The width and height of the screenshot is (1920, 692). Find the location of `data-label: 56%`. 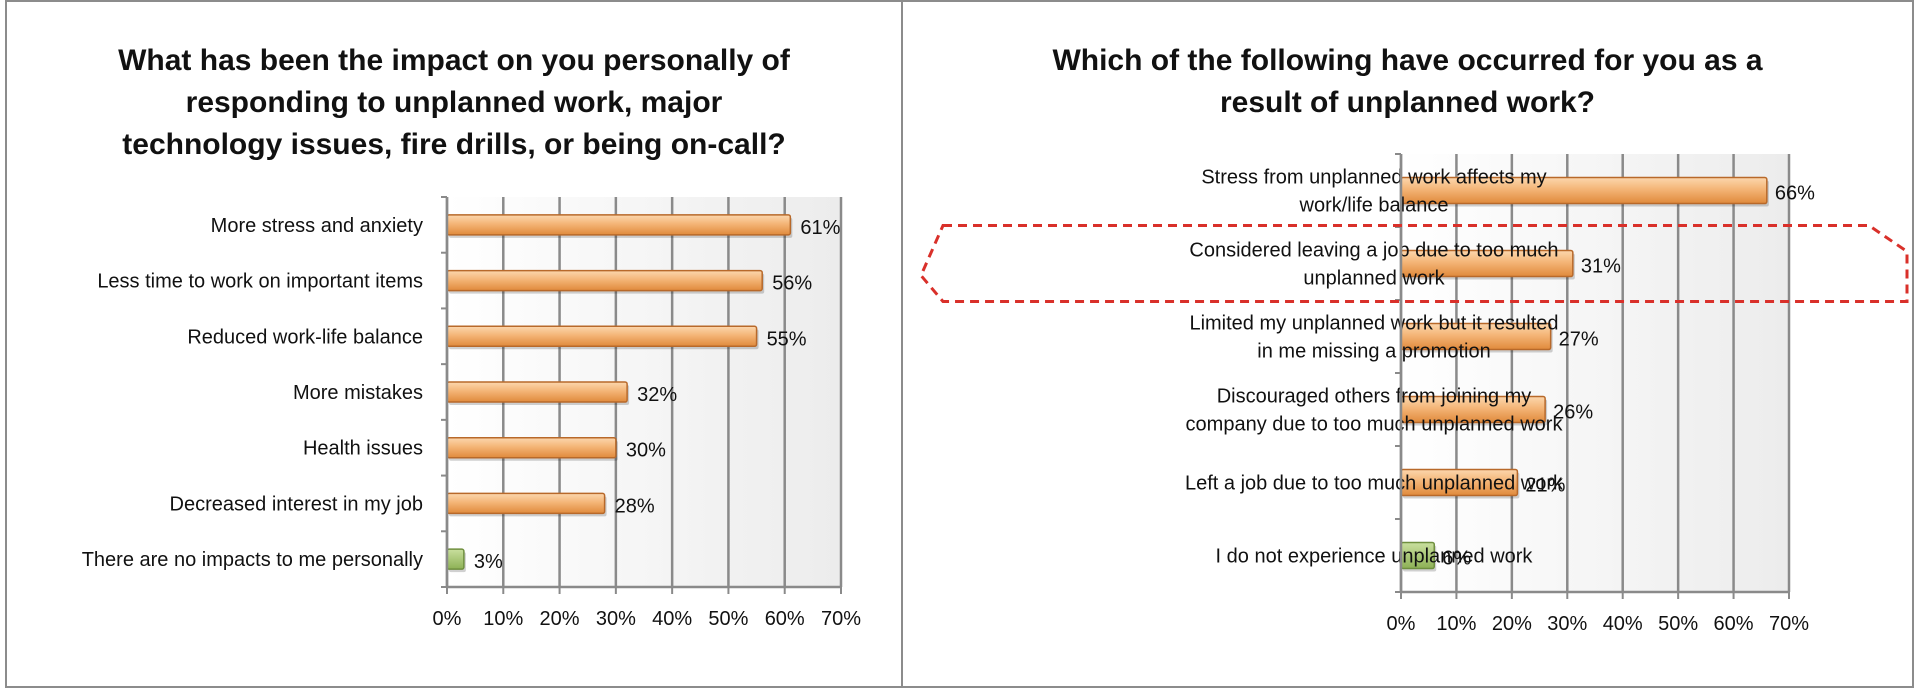

data-label: 56% is located at coordinates (792, 284).